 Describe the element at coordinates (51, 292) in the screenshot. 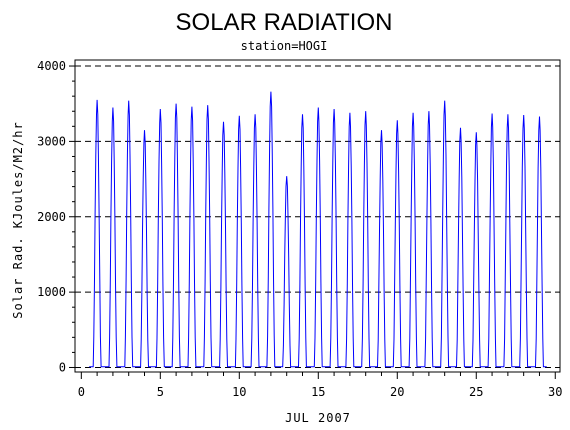

I see `y-tick-label: 1000` at that location.